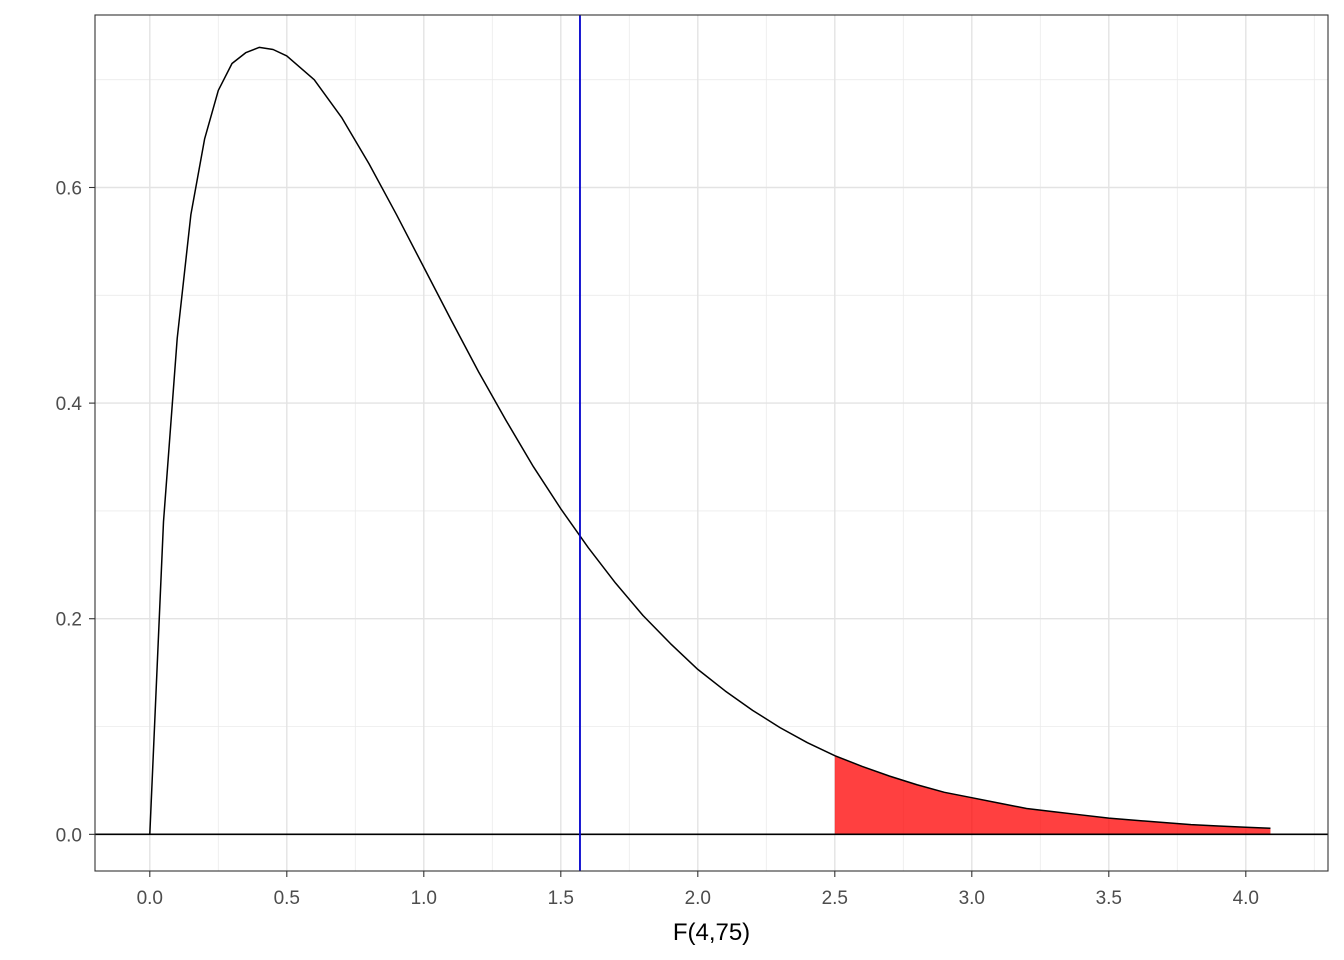 The height and width of the screenshot is (960, 1344). Describe the element at coordinates (972, 898) in the screenshot. I see `x-tick-label: 3.0` at that location.